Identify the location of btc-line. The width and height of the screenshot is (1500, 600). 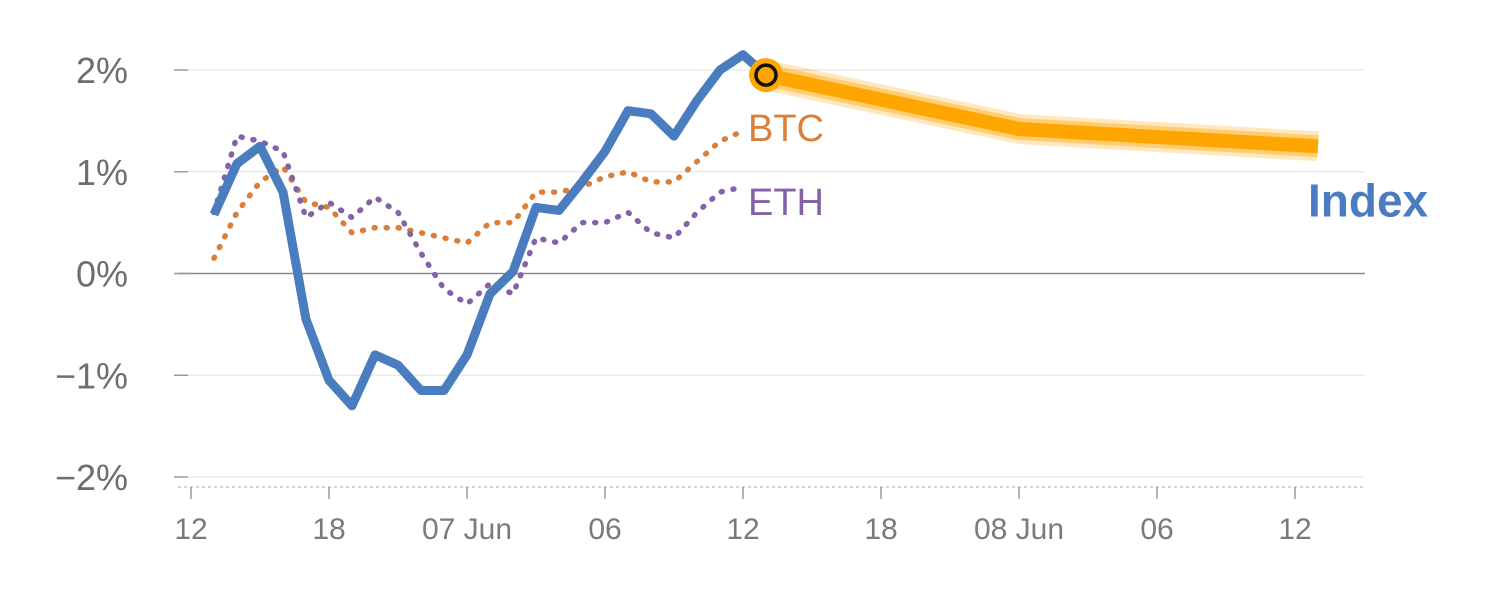
(478, 194).